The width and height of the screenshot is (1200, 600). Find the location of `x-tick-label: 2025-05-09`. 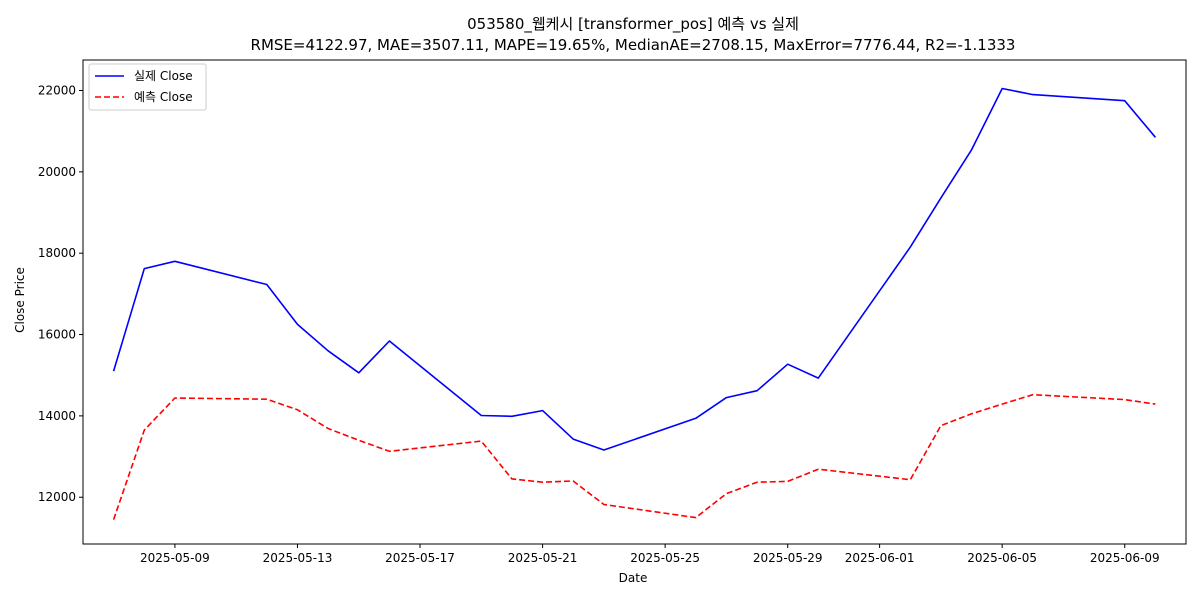

x-tick-label: 2025-05-09 is located at coordinates (175, 558).